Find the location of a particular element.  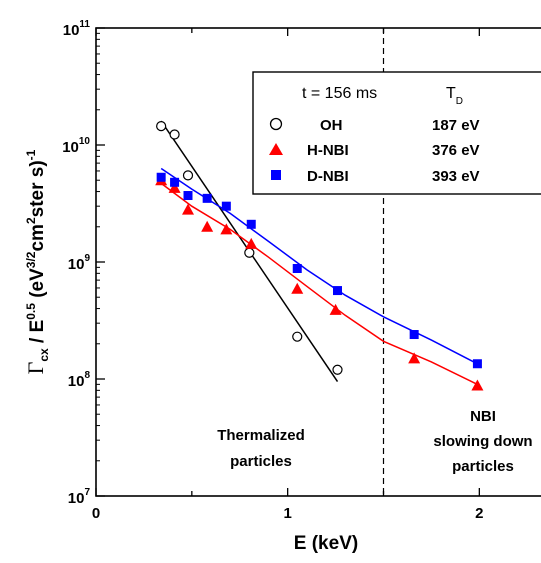

x-axis-label: E (keV) is located at coordinates (326, 543).